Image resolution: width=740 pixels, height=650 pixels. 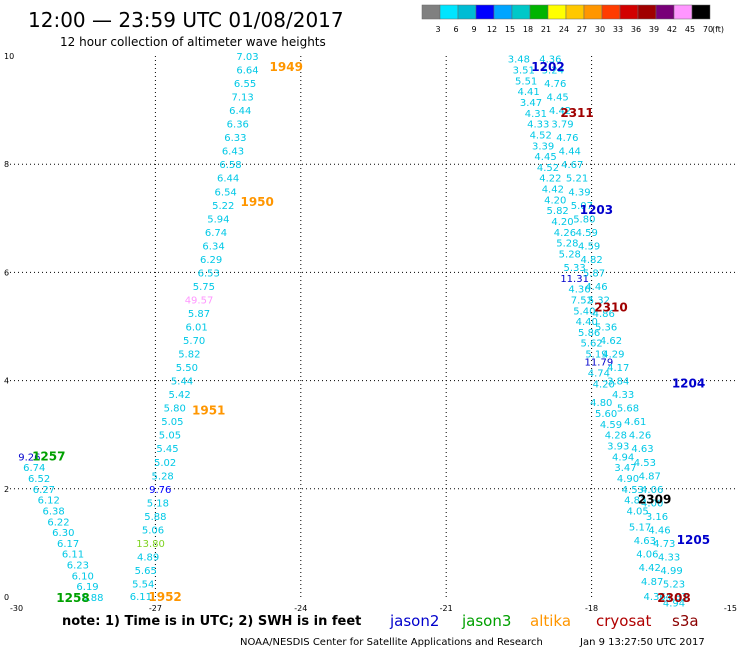 I want to click on x-tick-label: -18, so click(x=591, y=608).